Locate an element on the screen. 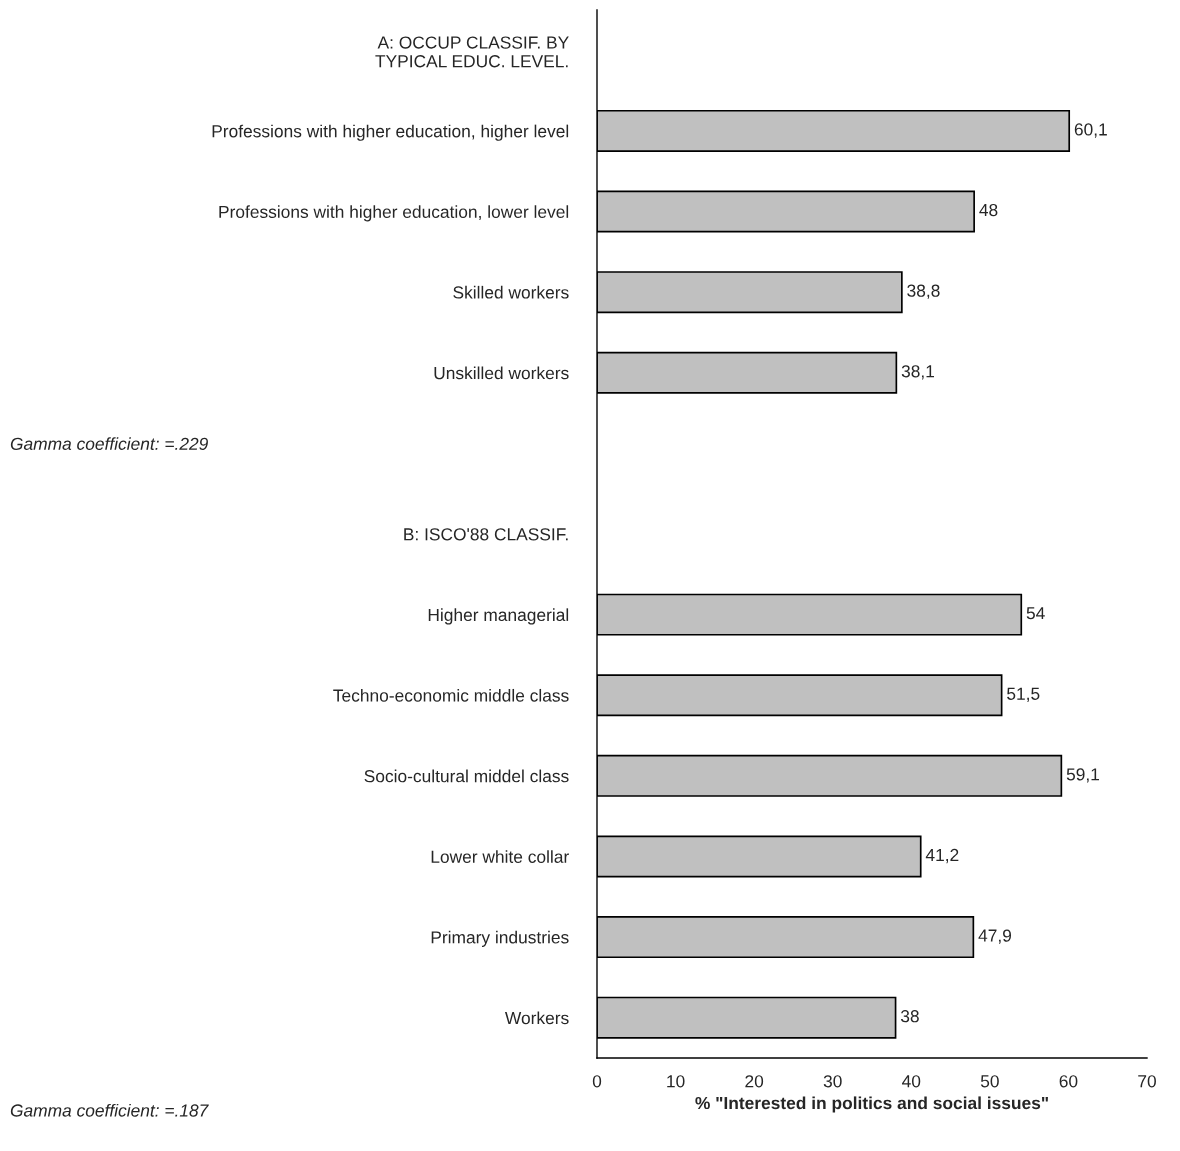 This screenshot has height=1151, width=1180. text: Gamma coefficient: =.229 is located at coordinates (109, 443).